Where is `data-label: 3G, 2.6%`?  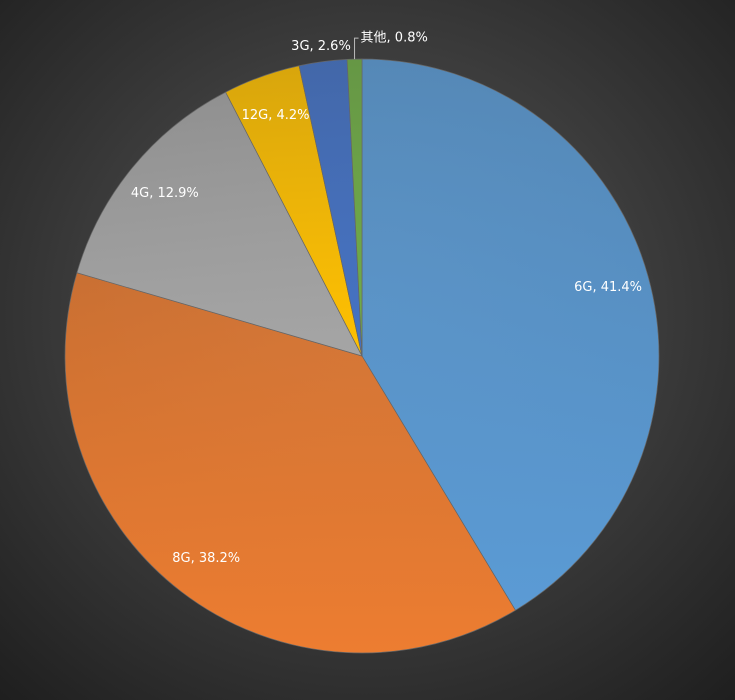 data-label: 3G, 2.6% is located at coordinates (321, 46).